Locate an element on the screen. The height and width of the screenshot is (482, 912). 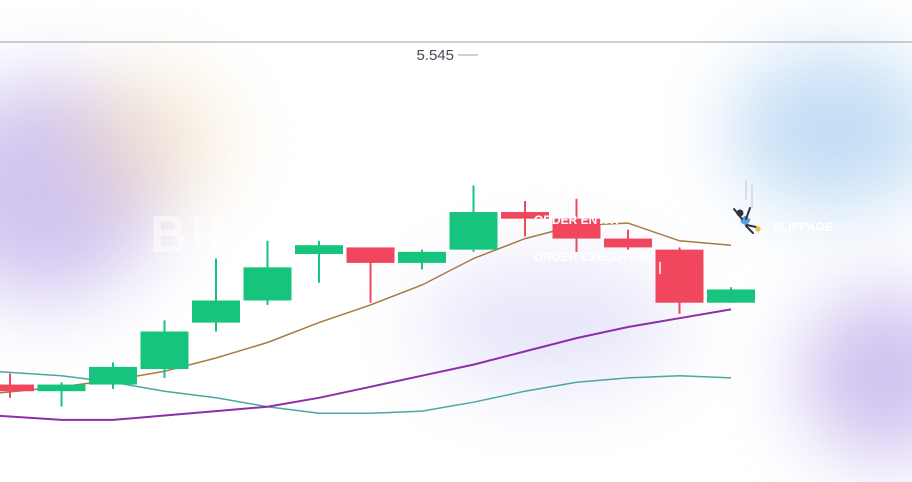
ma-line-mid is located at coordinates (366, 392).